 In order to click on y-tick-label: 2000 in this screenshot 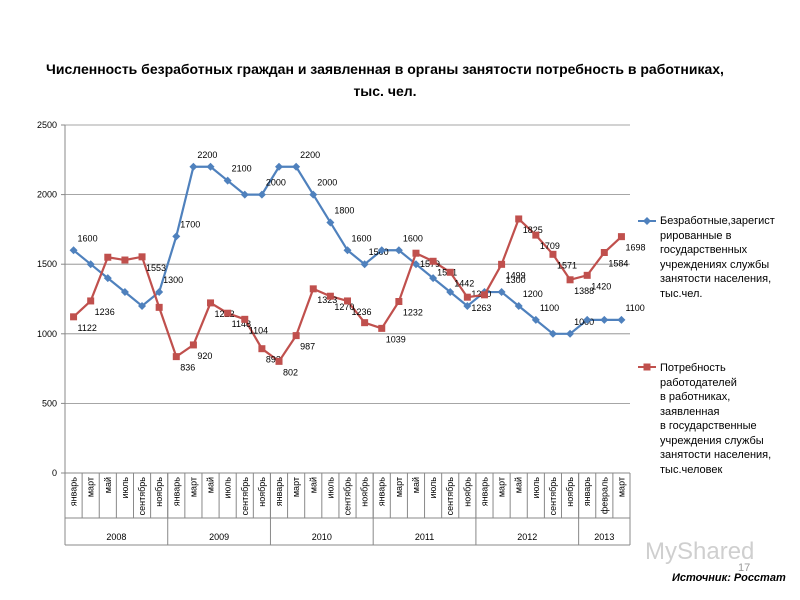, I will do `click(47, 195)`.